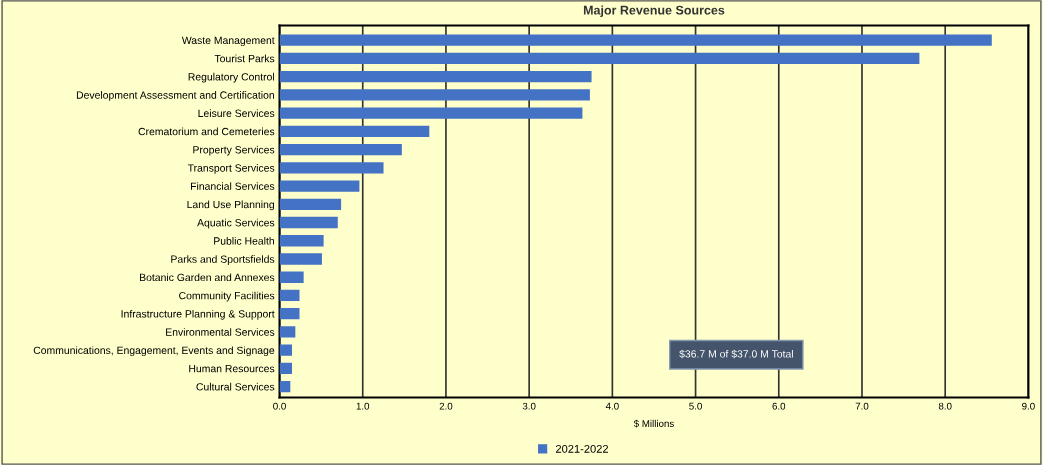 The image size is (1043, 465). I want to click on x-tick-label: 9.0, so click(1028, 406).